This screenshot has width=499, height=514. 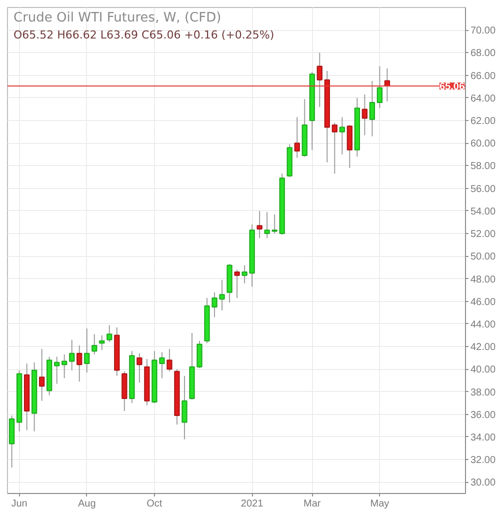 What do you see at coordinates (483, 98) in the screenshot?
I see `y-tick-label: 64.00` at bounding box center [483, 98].